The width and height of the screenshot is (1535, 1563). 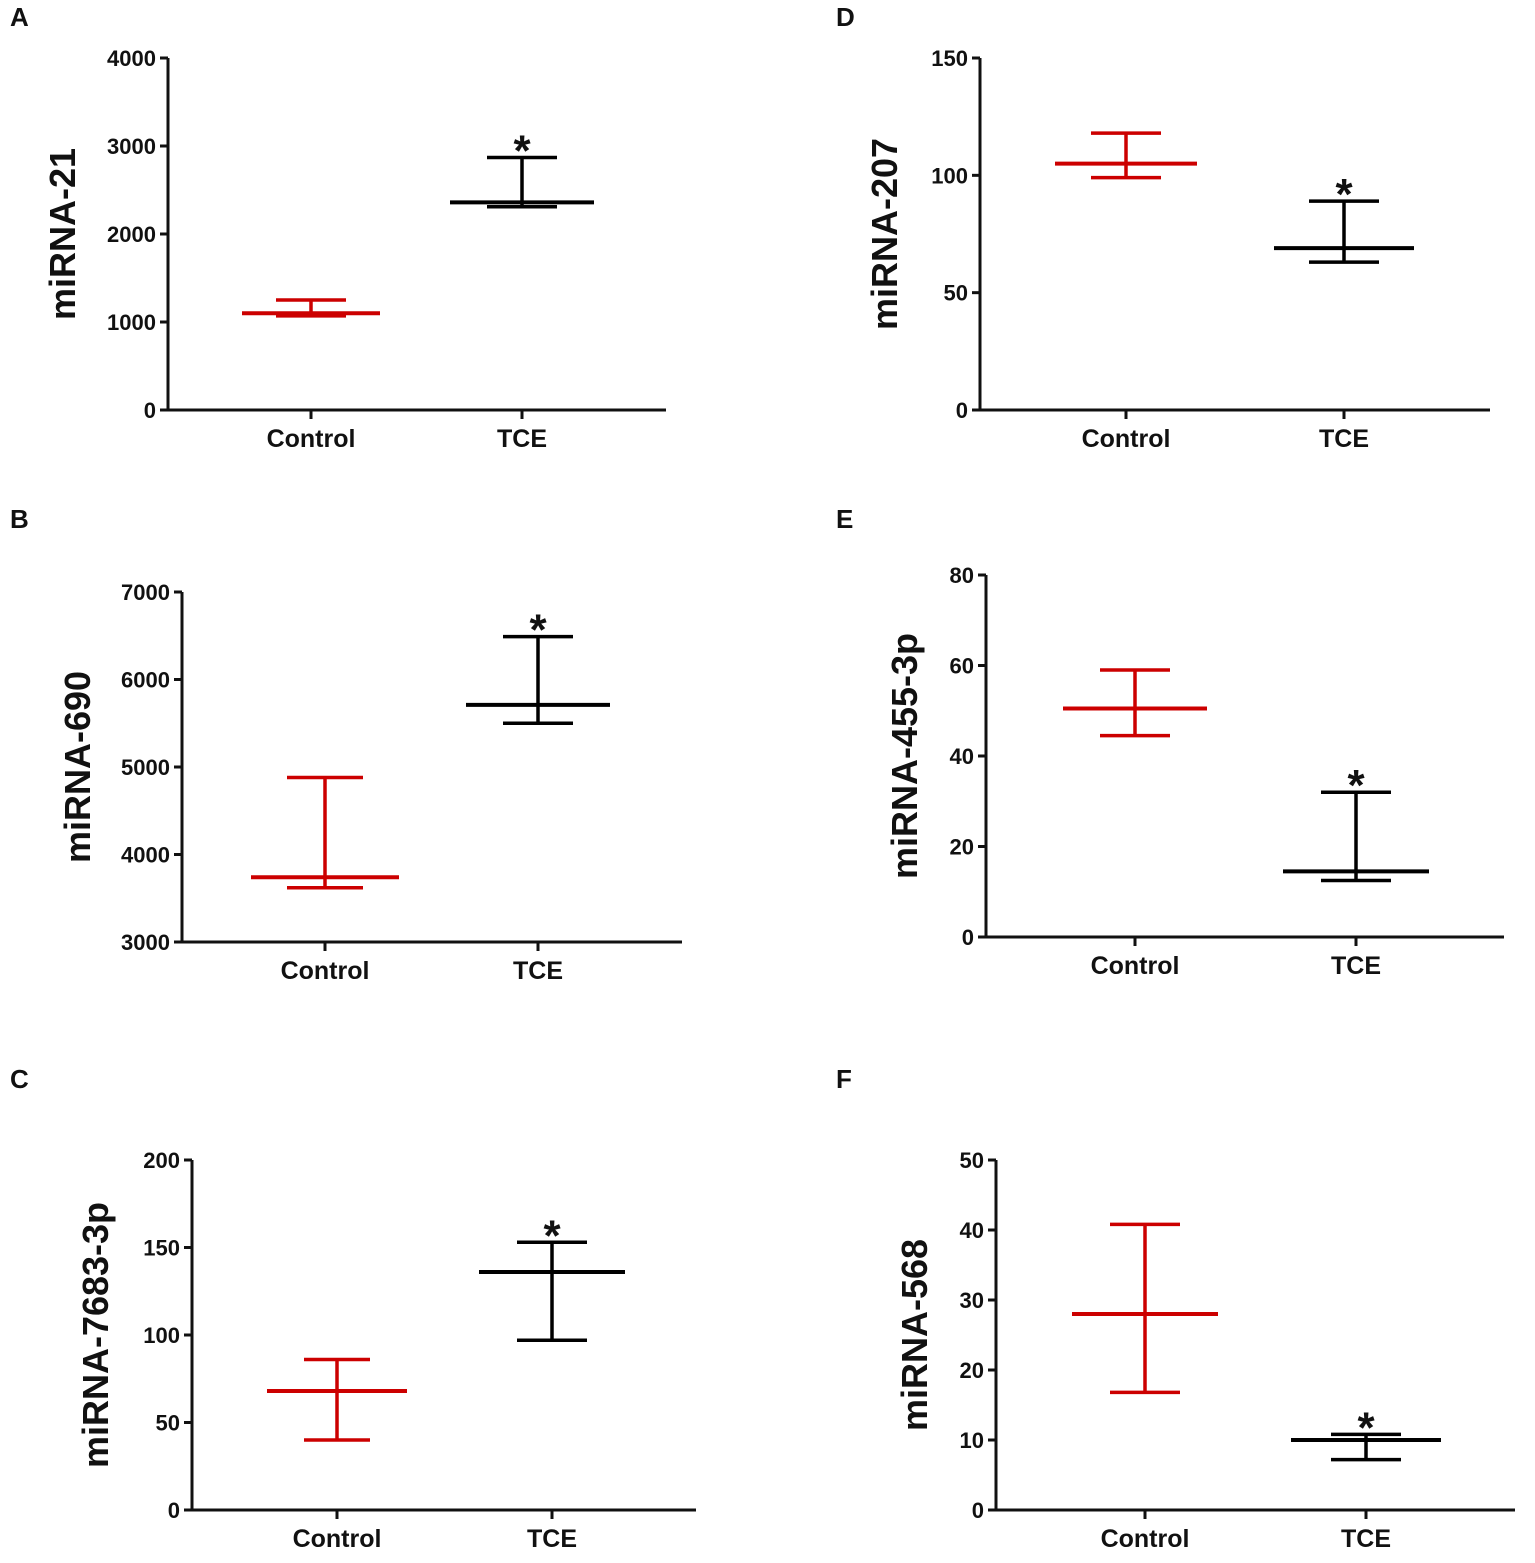 What do you see at coordinates (844, 519) in the screenshot?
I see `panel-letter: E` at bounding box center [844, 519].